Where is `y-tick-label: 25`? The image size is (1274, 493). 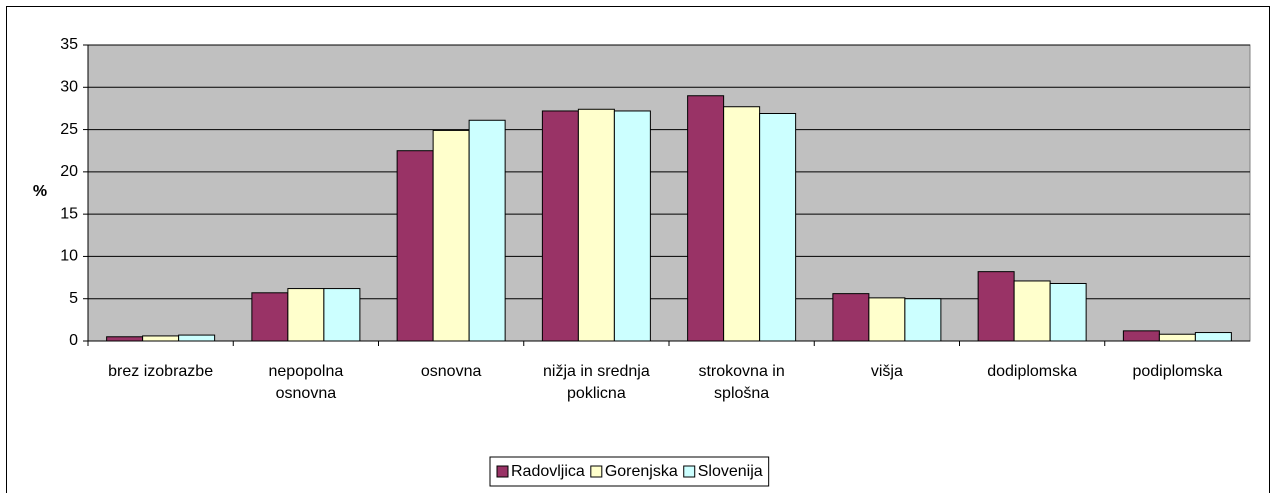
y-tick-label: 25 is located at coordinates (69, 129).